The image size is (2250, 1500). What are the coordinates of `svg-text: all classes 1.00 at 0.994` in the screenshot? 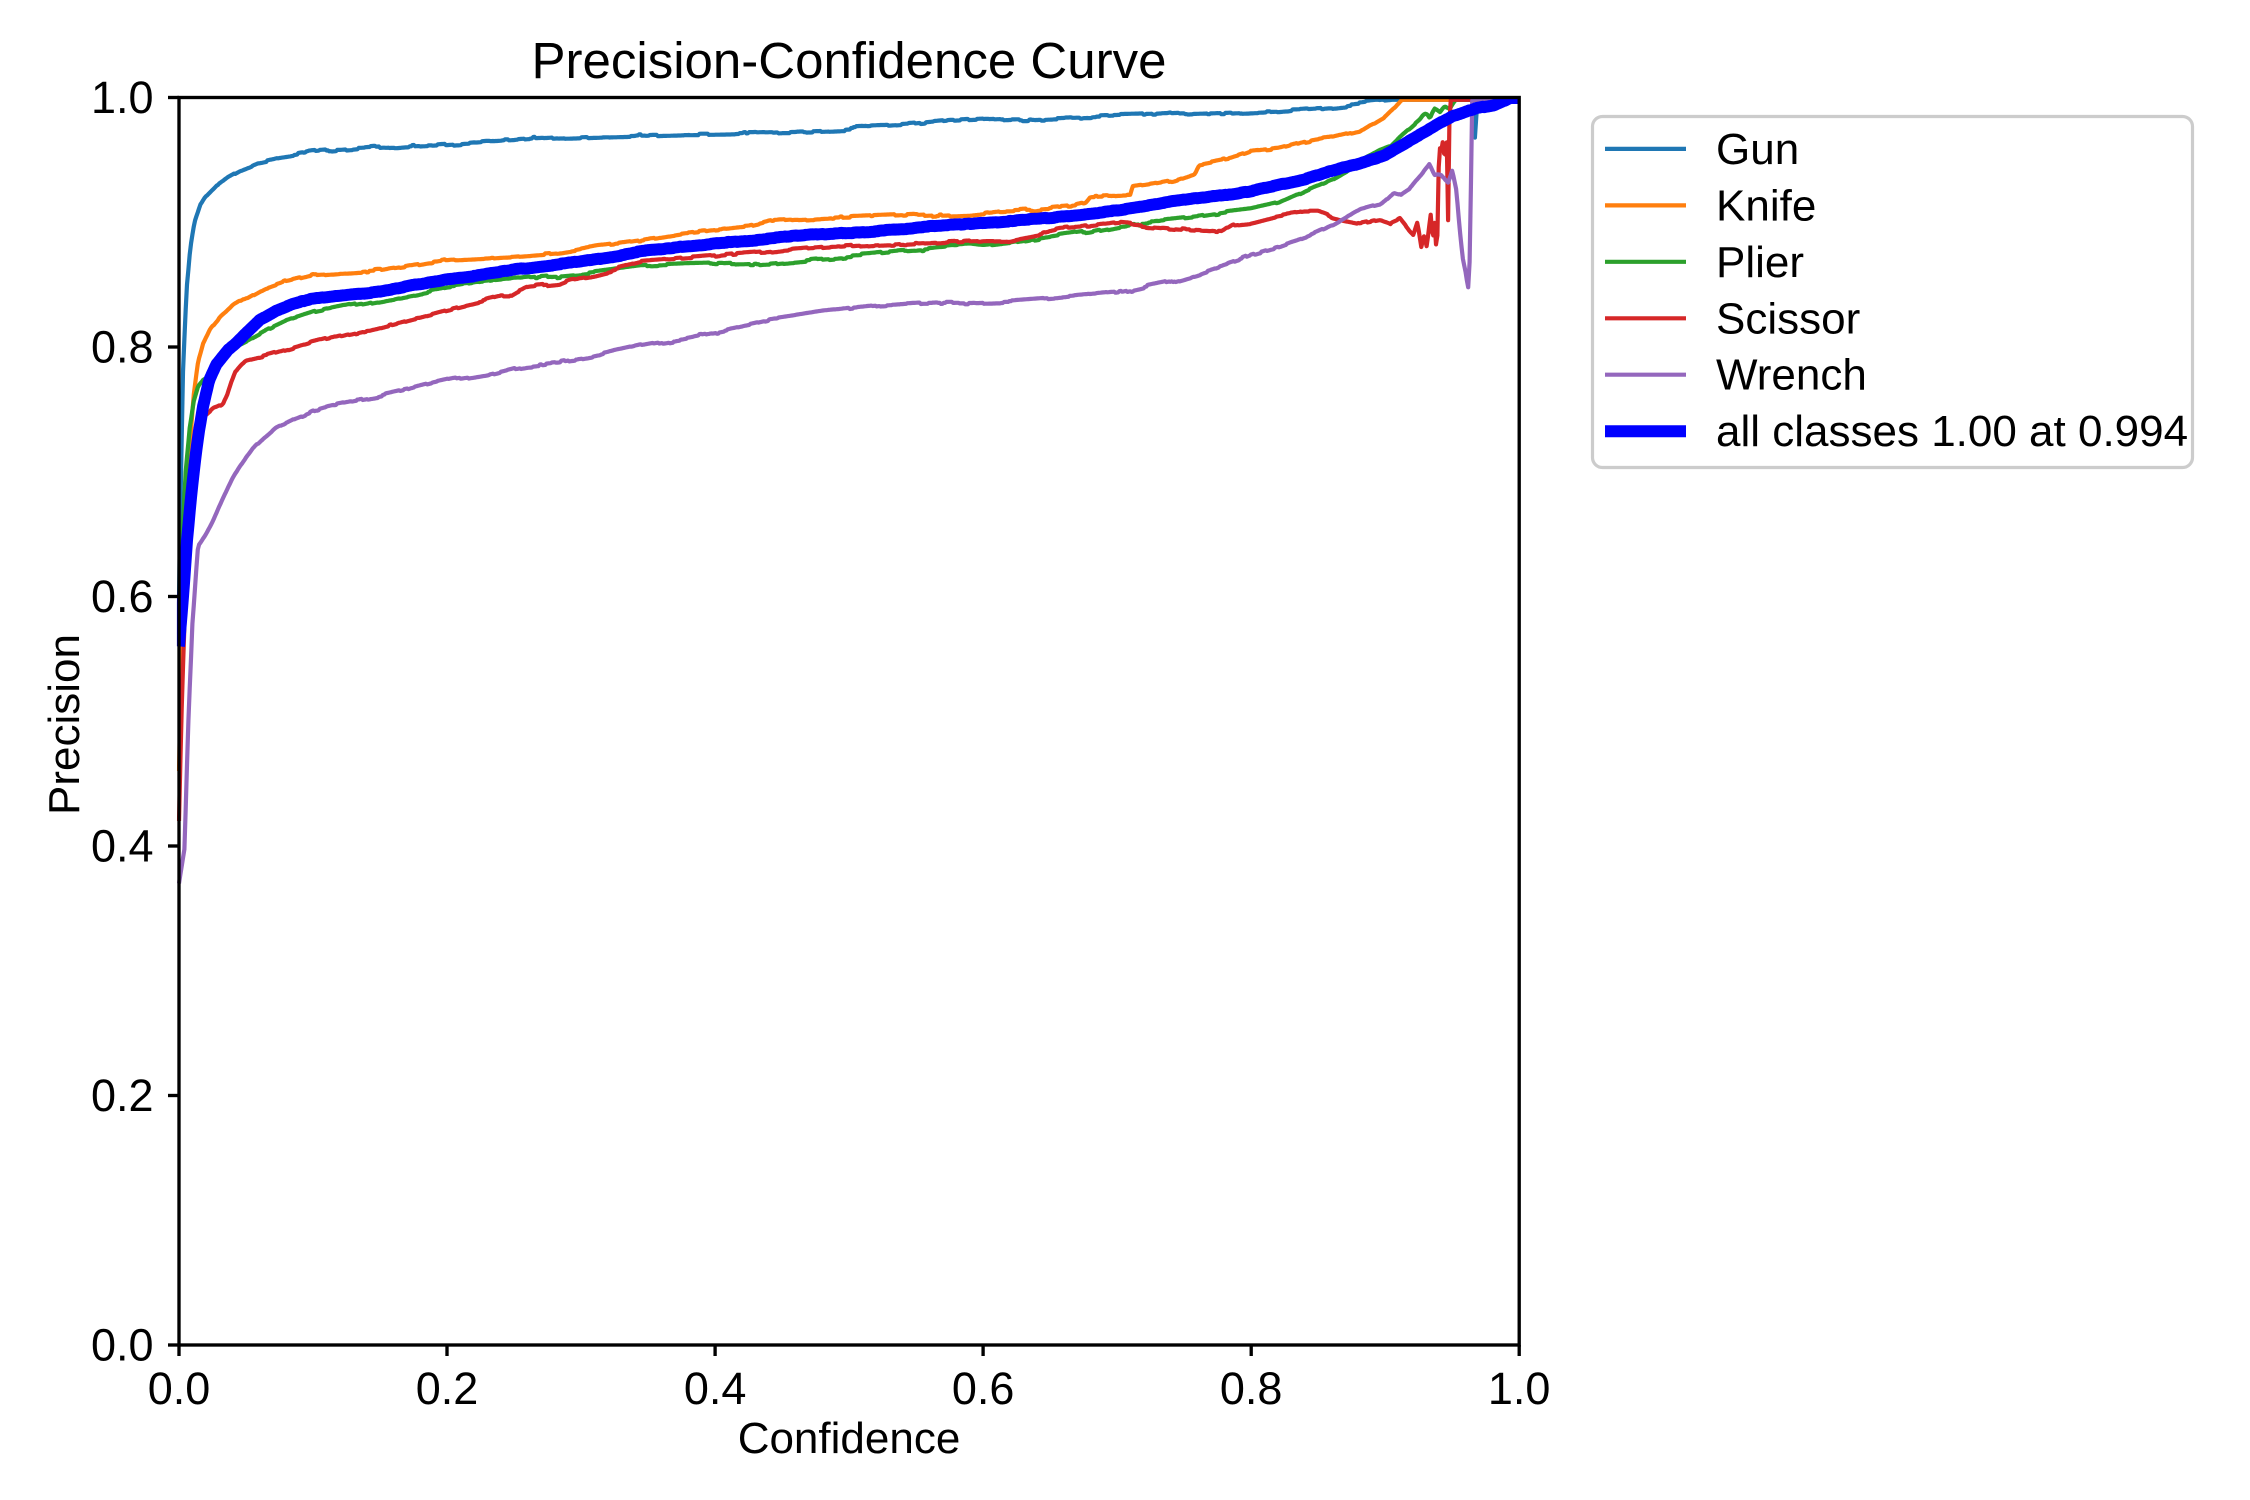 It's located at (1952, 431).